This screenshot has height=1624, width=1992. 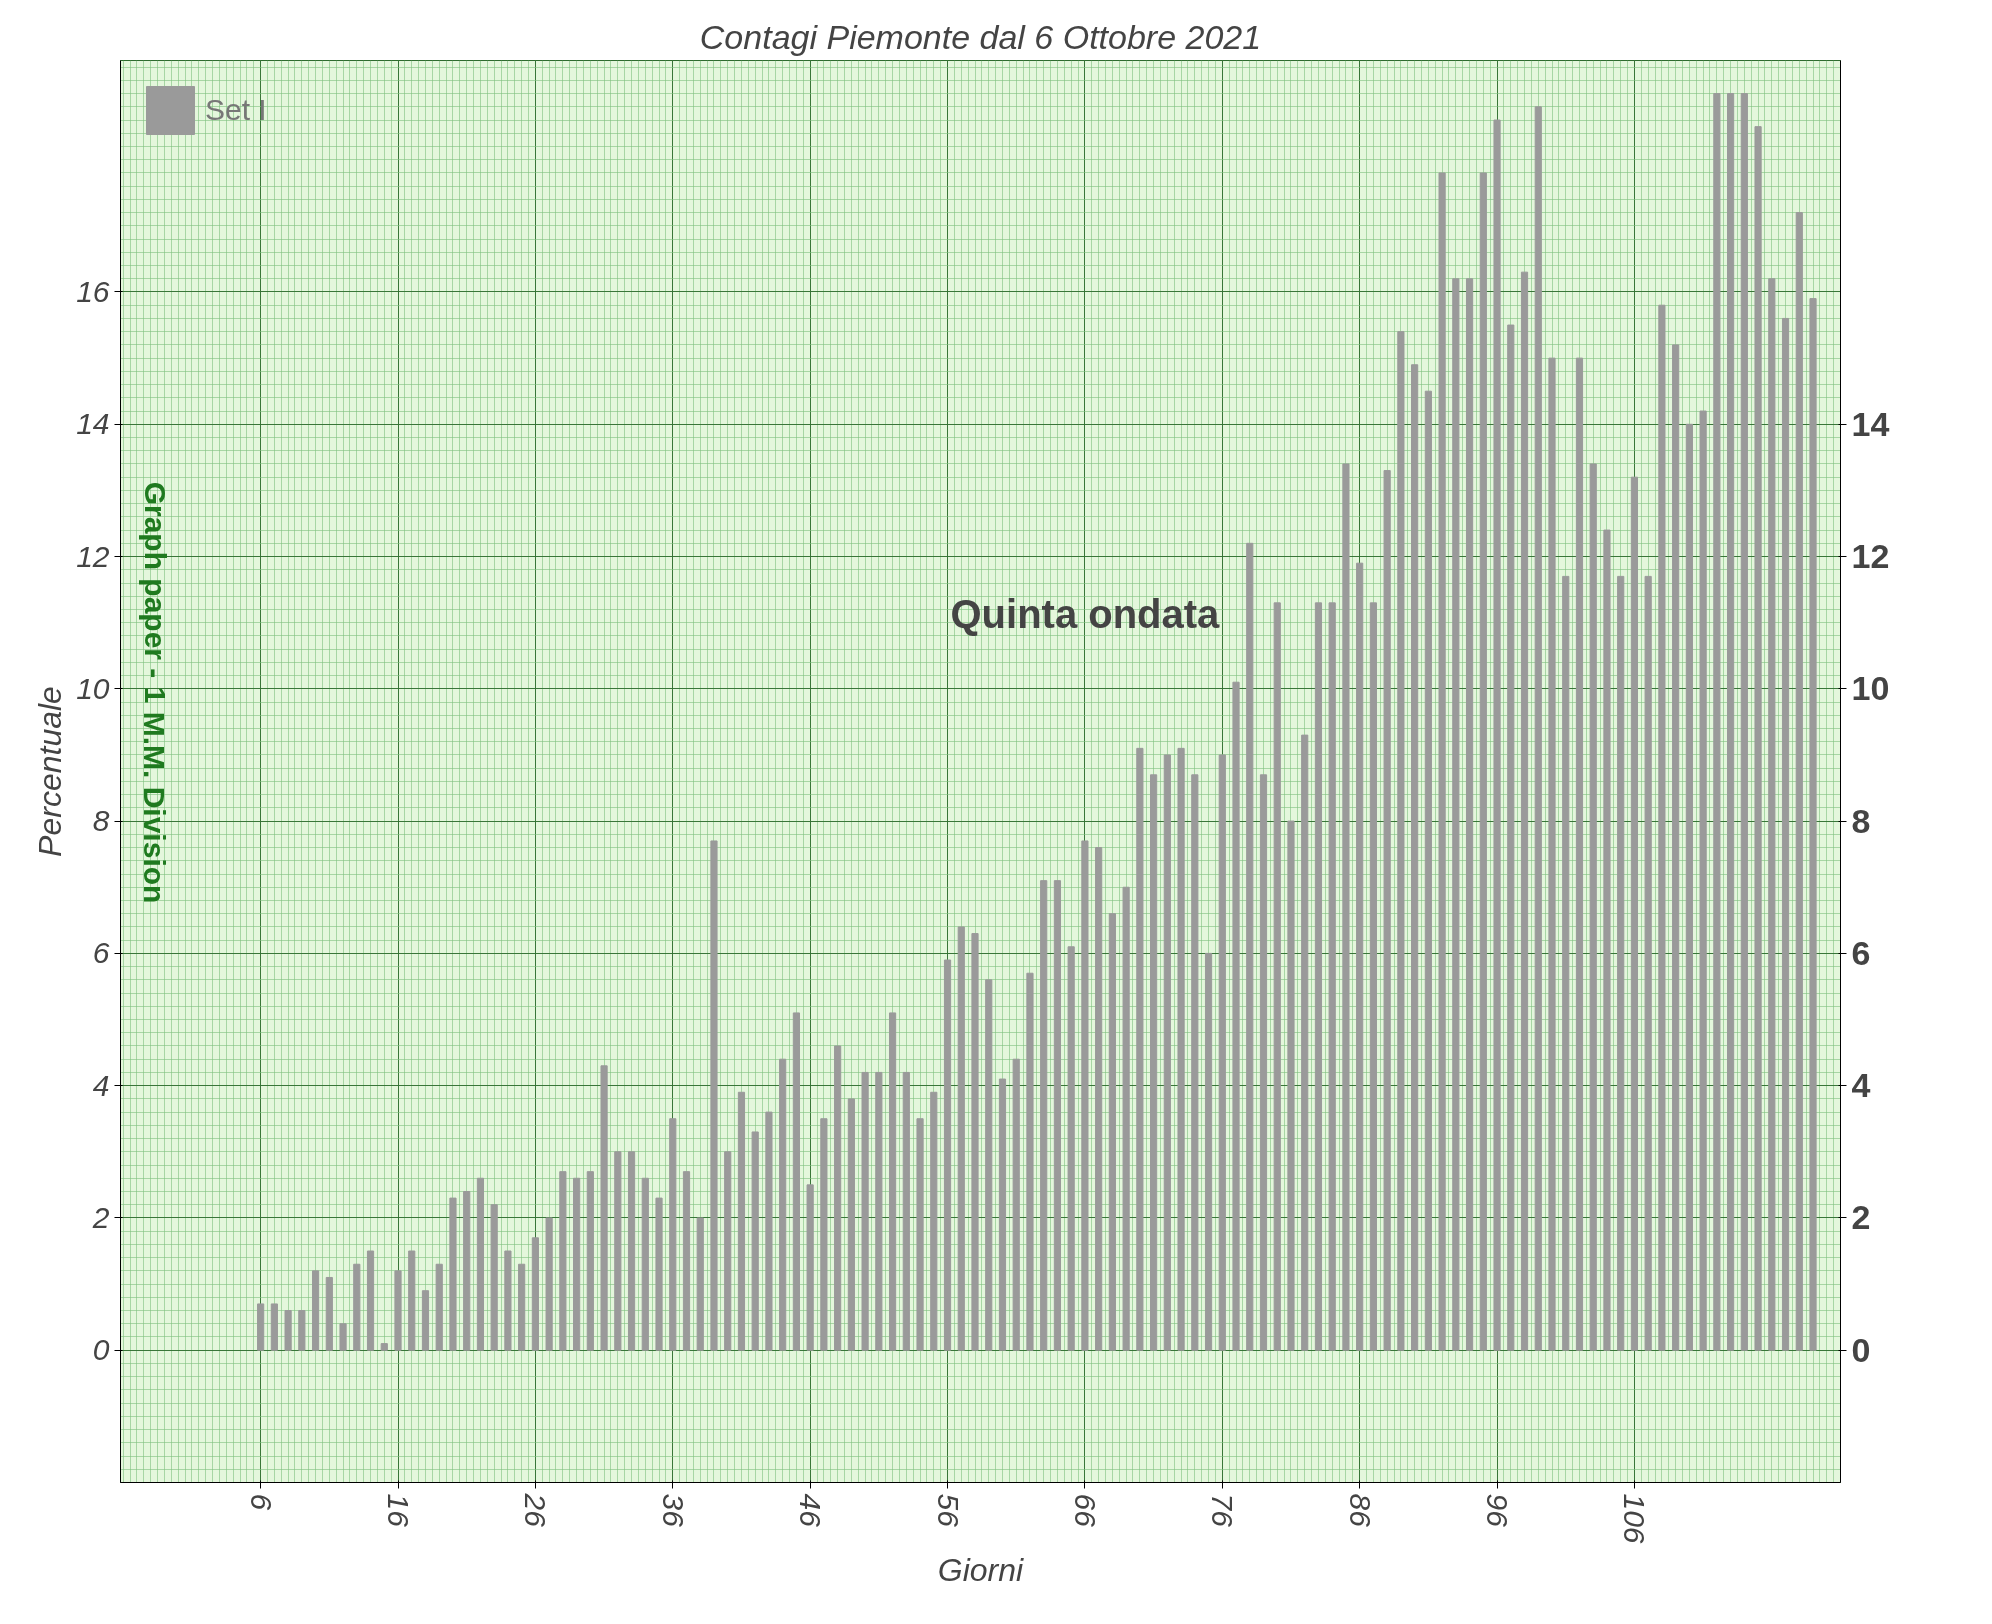 I want to click on y-tick-label: 12, so click(x=93, y=556).